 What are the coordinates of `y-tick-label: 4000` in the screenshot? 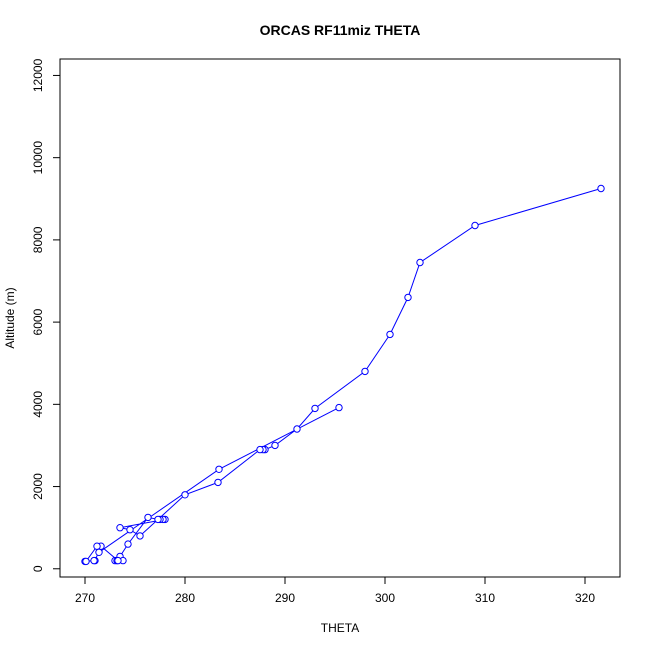 It's located at (38, 404).